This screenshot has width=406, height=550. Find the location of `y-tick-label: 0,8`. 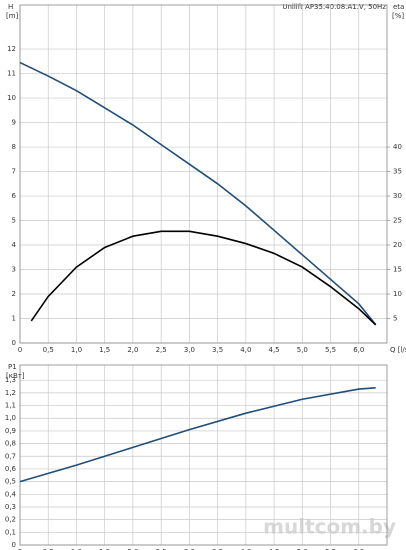

y-tick-label: 0,8 is located at coordinates (10, 444).